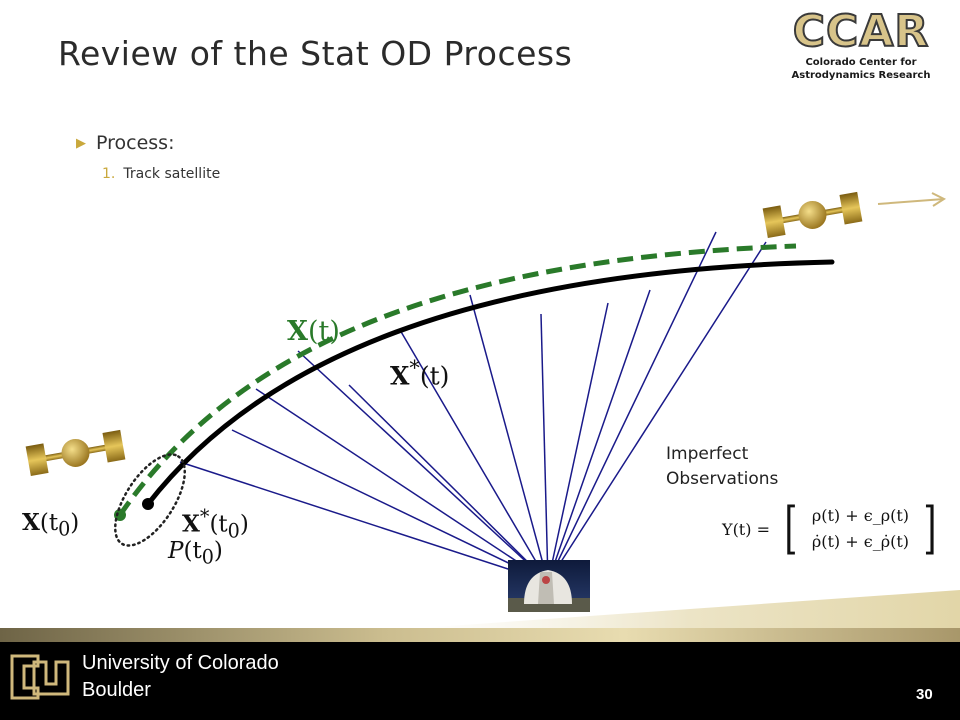  I want to click on university-line: Boulder, so click(116, 690).